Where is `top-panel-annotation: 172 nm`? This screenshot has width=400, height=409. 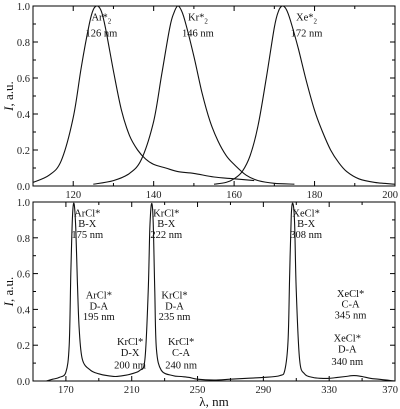
top-panel-annotation: 172 nm is located at coordinates (307, 34).